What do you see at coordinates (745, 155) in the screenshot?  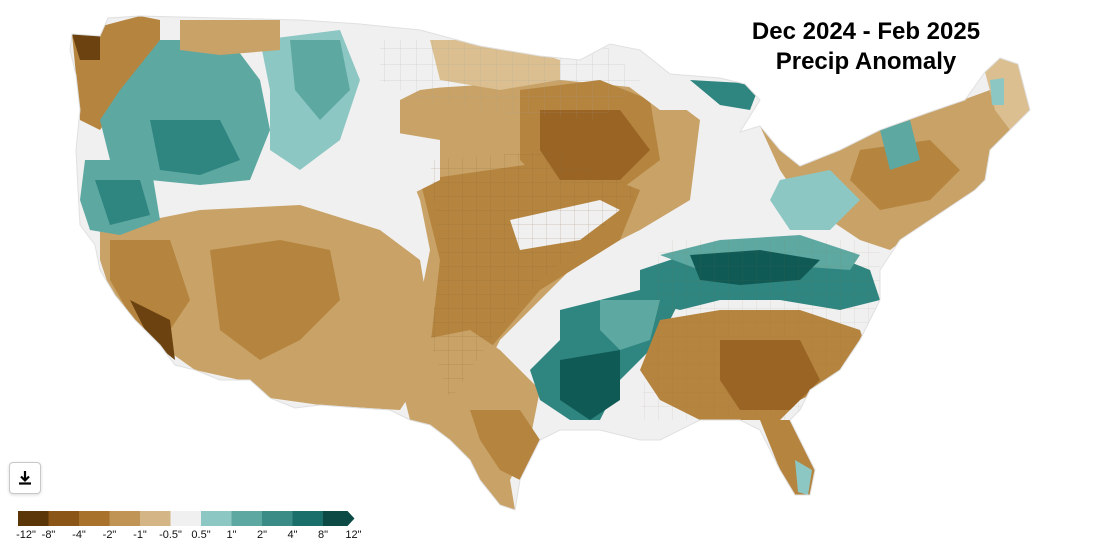 I see `region-michigan-neutral` at bounding box center [745, 155].